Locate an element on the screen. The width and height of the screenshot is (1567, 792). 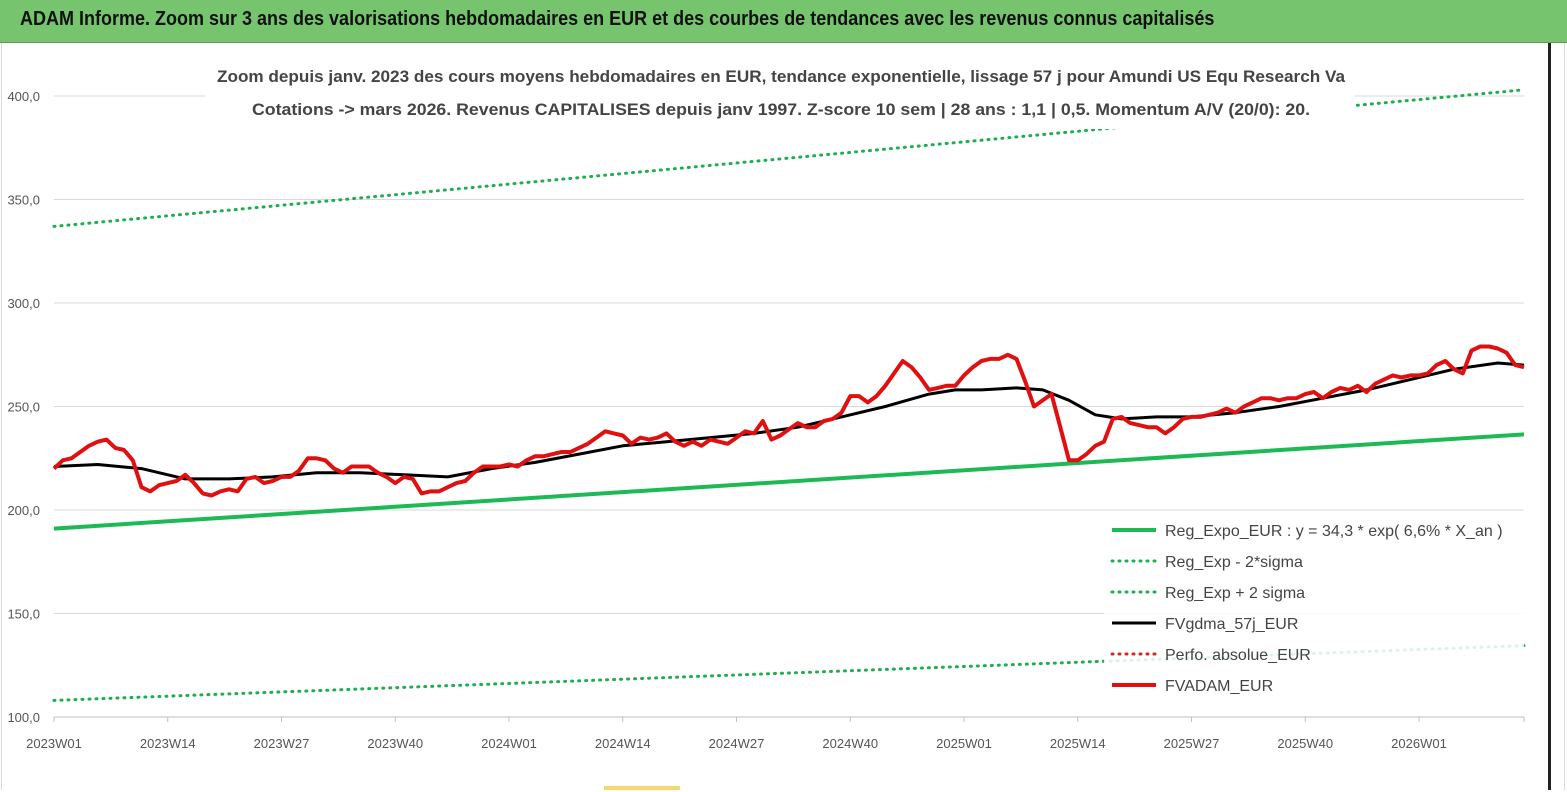
series-line-reg-expo-eur is located at coordinates (789, 481).